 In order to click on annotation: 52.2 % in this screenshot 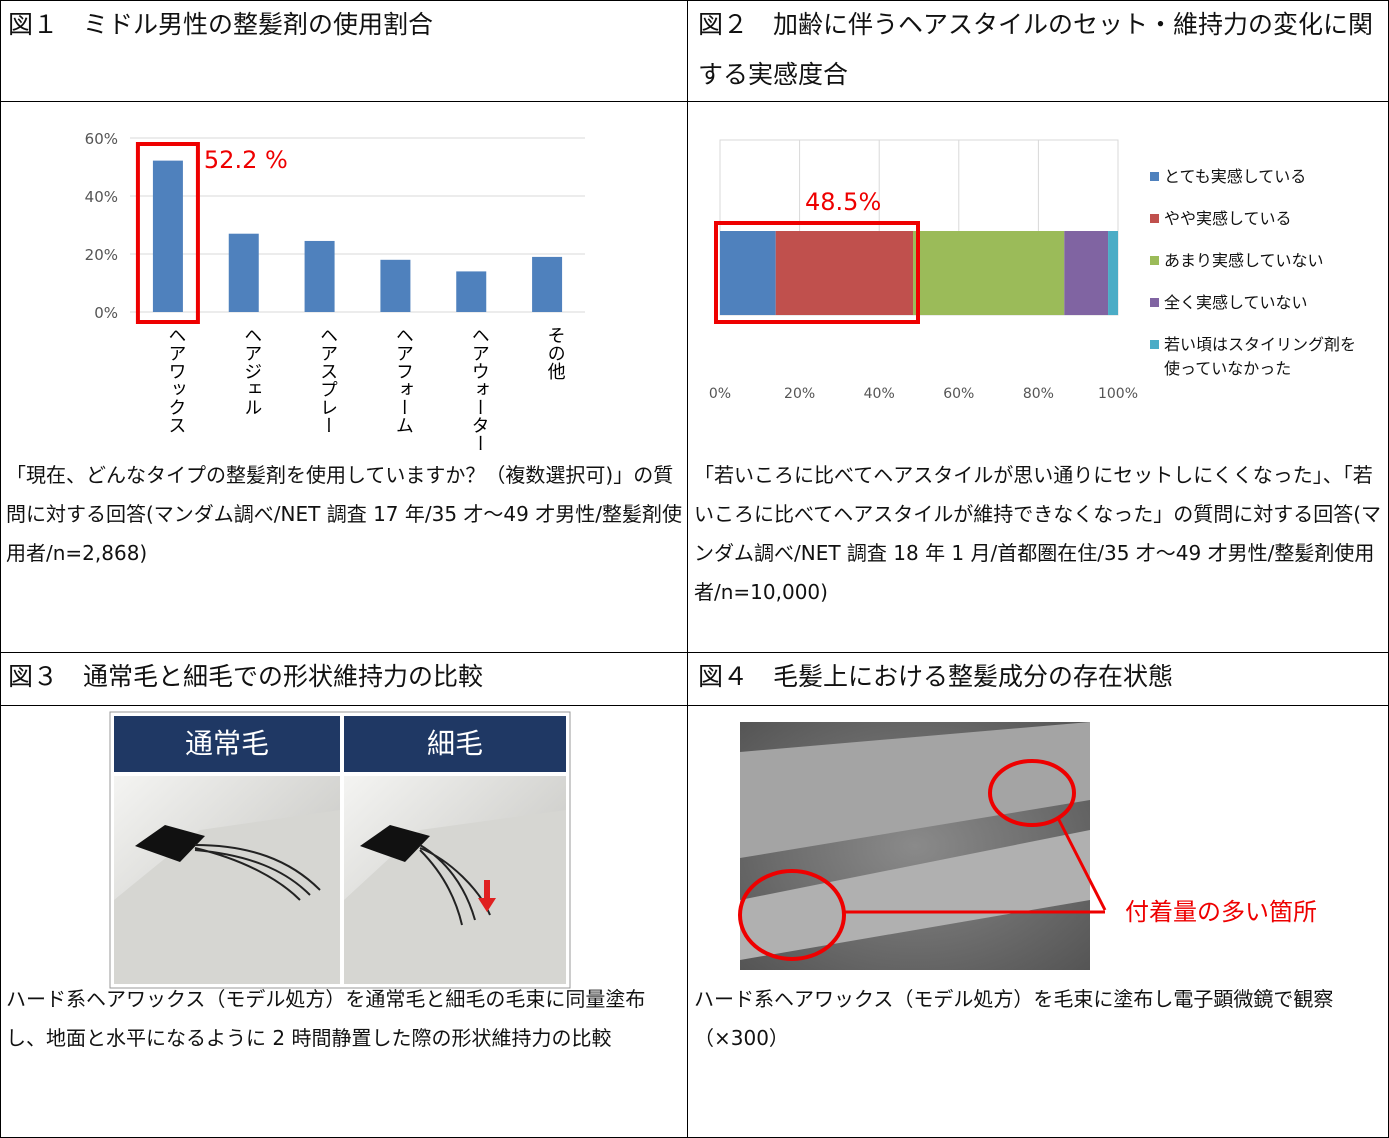, I will do `click(246, 160)`.